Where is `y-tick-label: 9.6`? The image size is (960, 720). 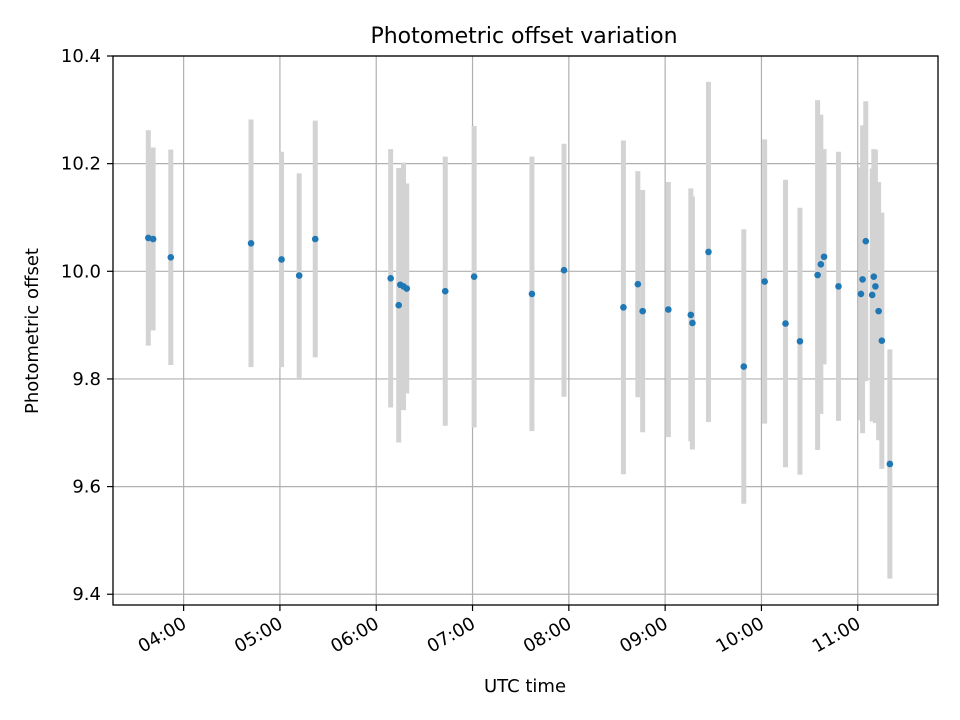
y-tick-label: 9.6 is located at coordinates (86, 487).